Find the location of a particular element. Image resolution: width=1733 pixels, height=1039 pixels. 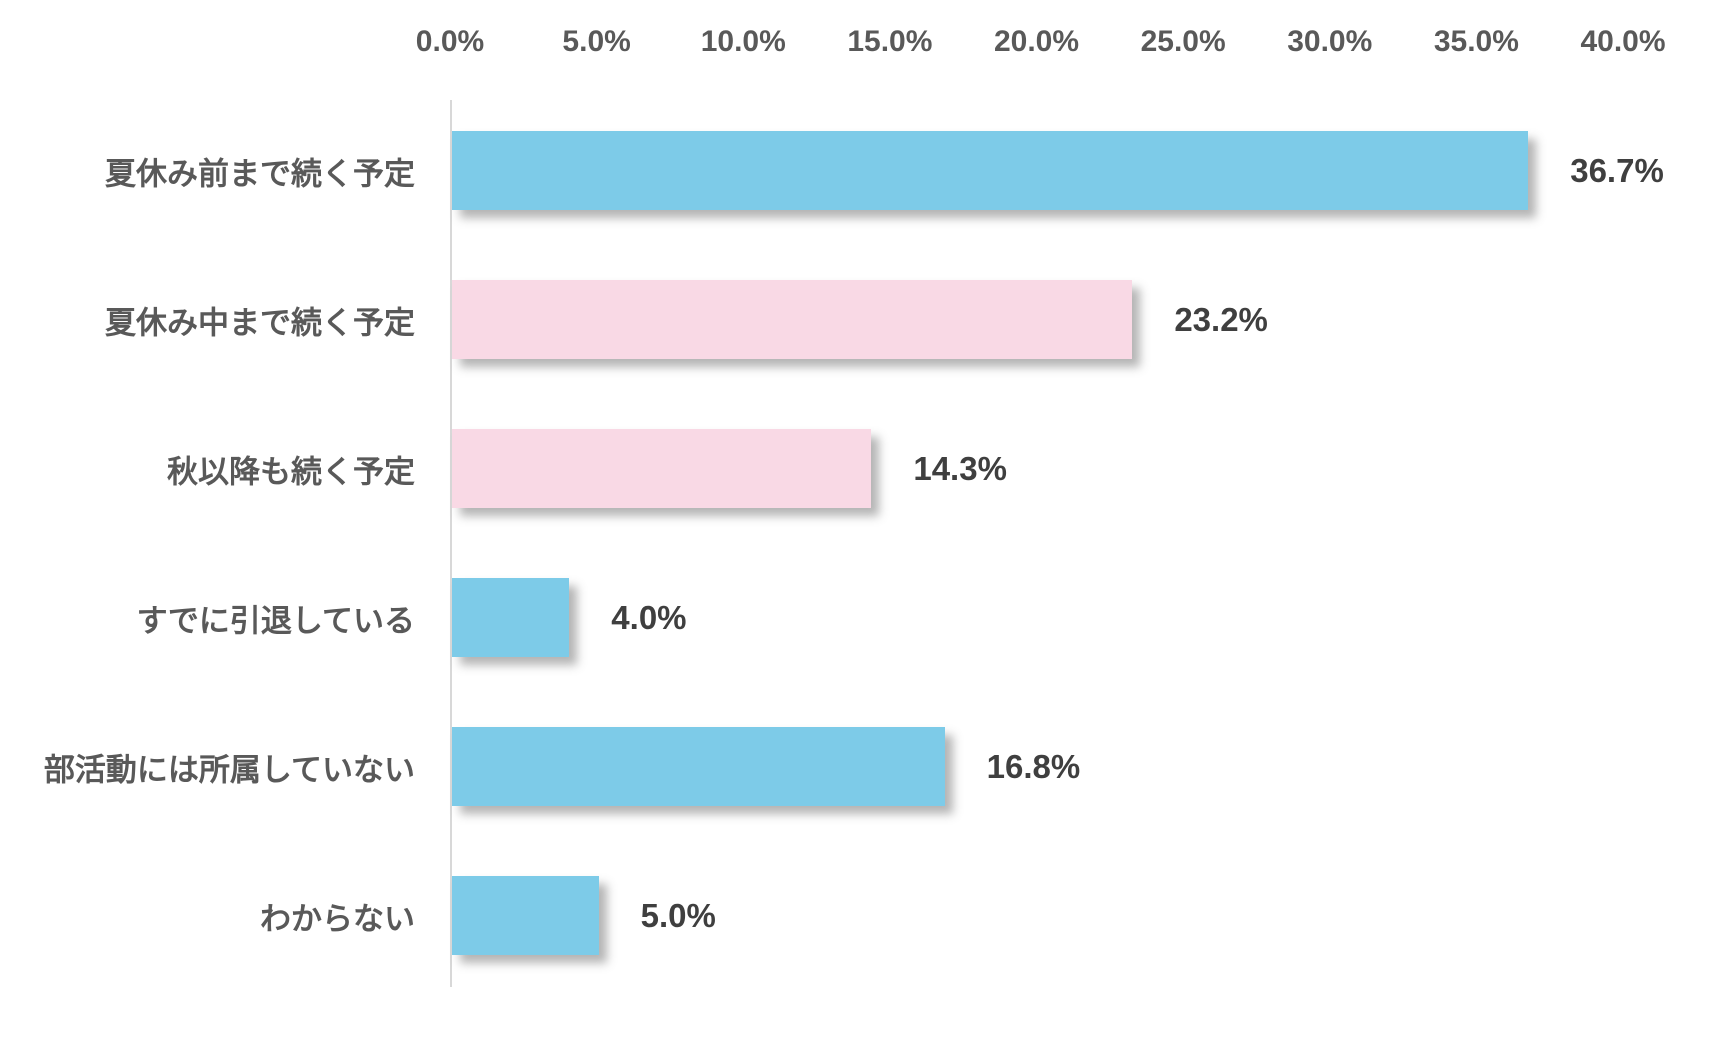

value-label: 5.0% is located at coordinates (678, 915).